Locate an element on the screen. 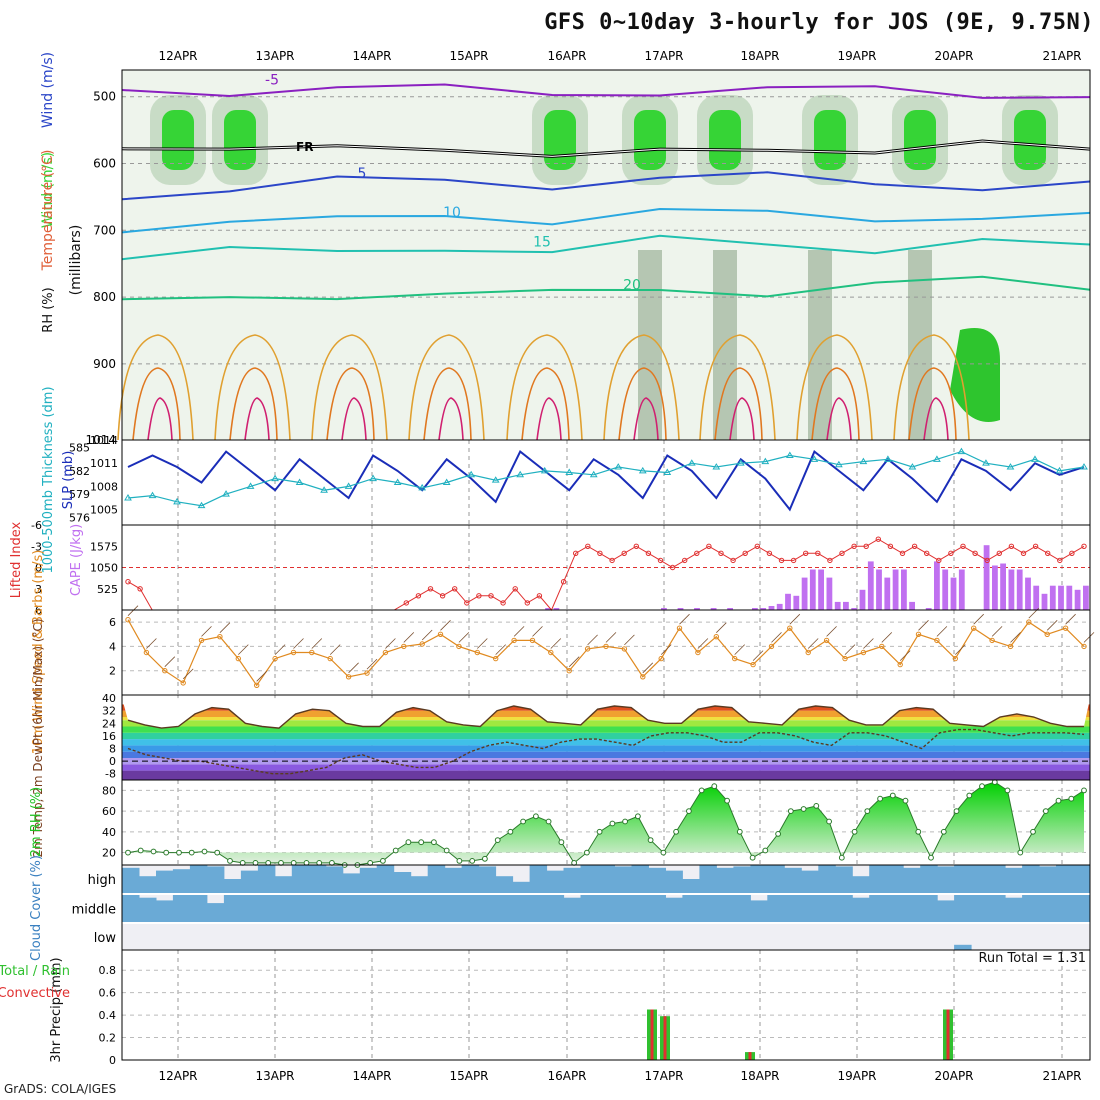 This screenshot has width=1100, height=1100. rh-region-high is located at coordinates (240, 140).